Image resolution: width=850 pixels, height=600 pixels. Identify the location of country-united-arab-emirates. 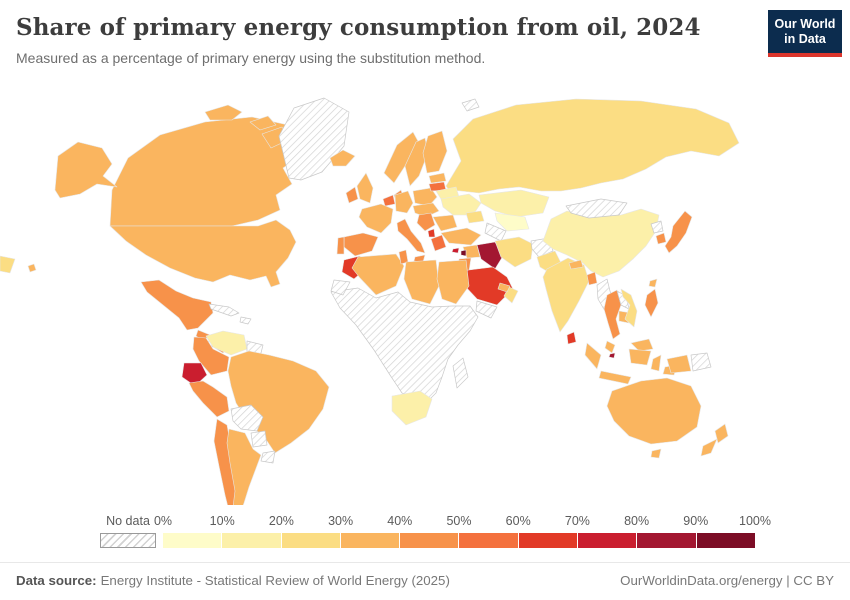
(504, 287).